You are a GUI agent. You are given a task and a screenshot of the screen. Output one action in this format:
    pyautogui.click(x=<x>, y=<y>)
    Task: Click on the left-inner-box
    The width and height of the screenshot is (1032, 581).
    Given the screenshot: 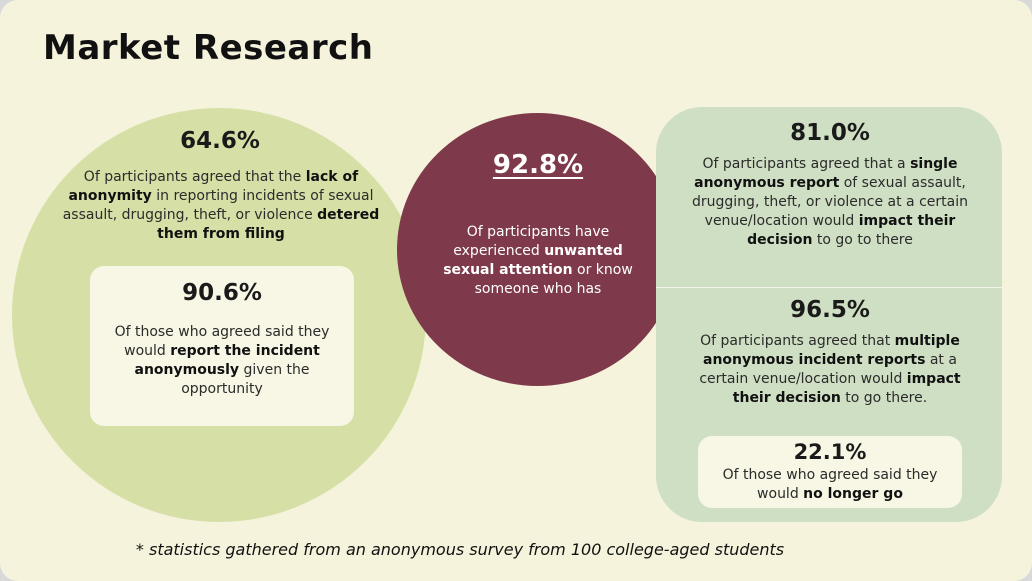 What is the action you would take?
    pyautogui.click(x=222, y=346)
    